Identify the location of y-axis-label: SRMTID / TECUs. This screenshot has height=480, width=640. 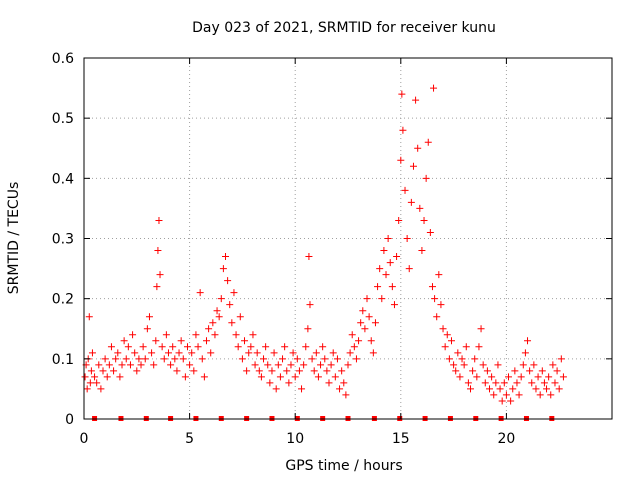
(14, 238).